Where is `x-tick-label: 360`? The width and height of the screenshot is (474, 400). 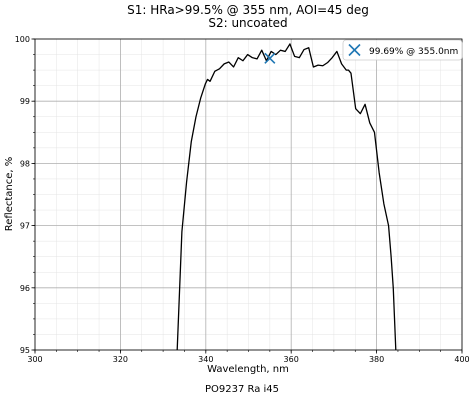
x-tick-label: 360 is located at coordinates (291, 359).